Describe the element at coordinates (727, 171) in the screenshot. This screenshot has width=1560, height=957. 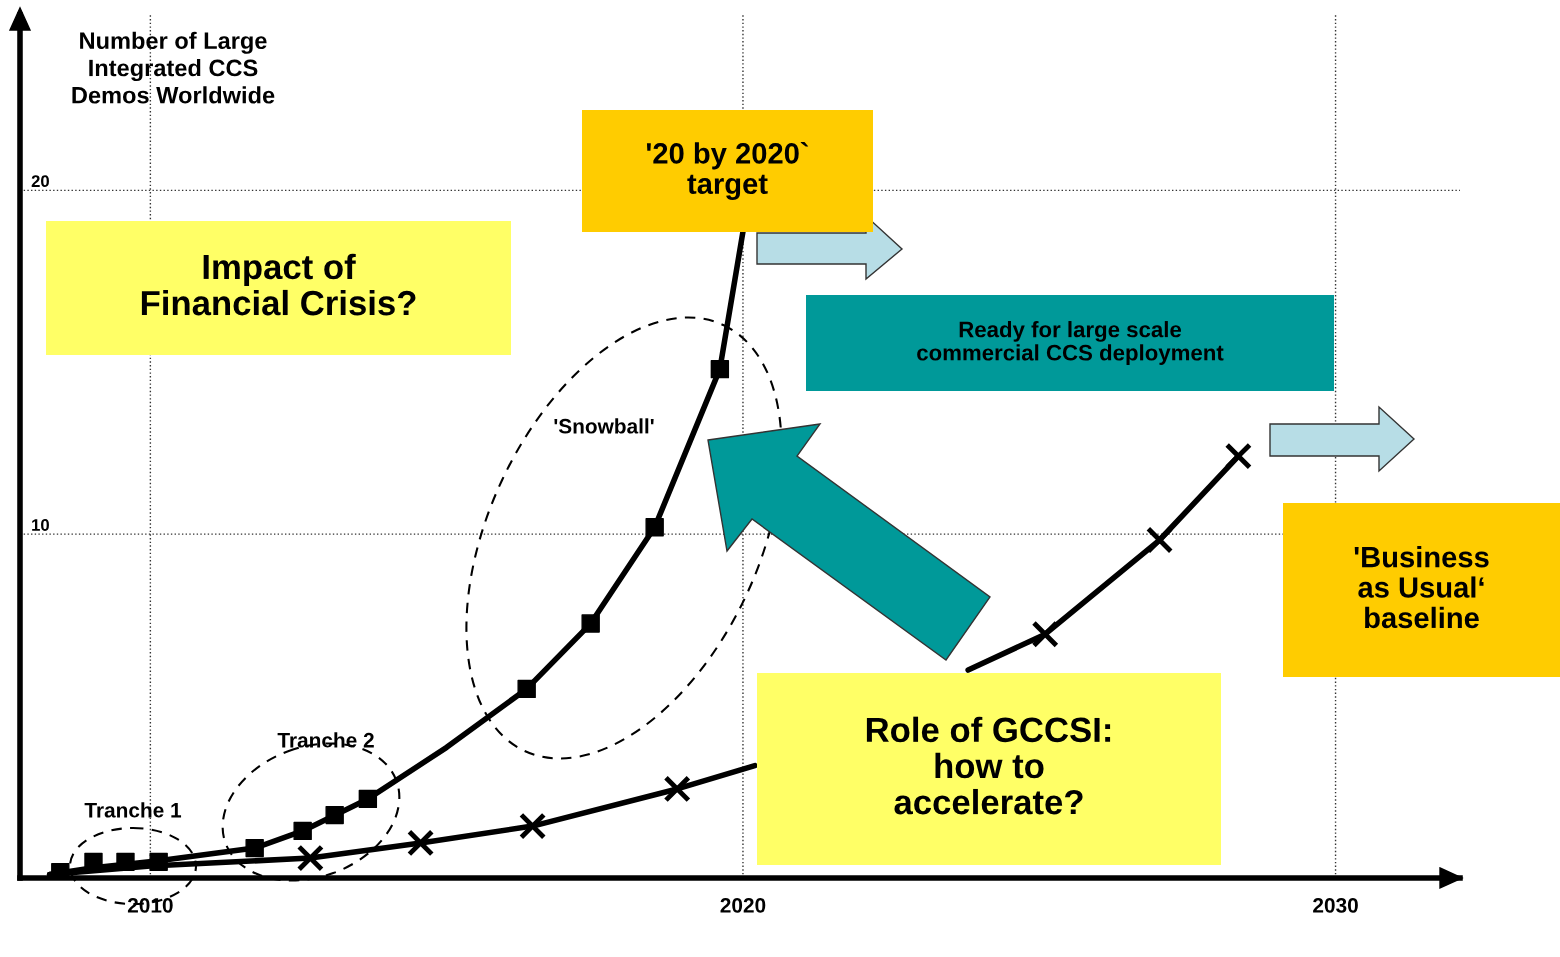
I see `annotation: '20 by 2020` target` at that location.